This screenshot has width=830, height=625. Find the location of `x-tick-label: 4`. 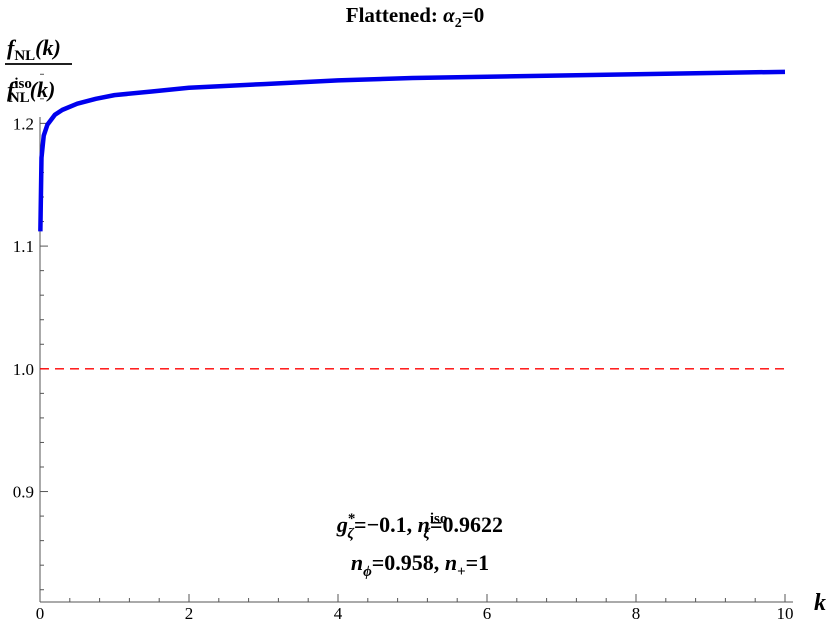

x-tick-label: 4 is located at coordinates (338, 613).